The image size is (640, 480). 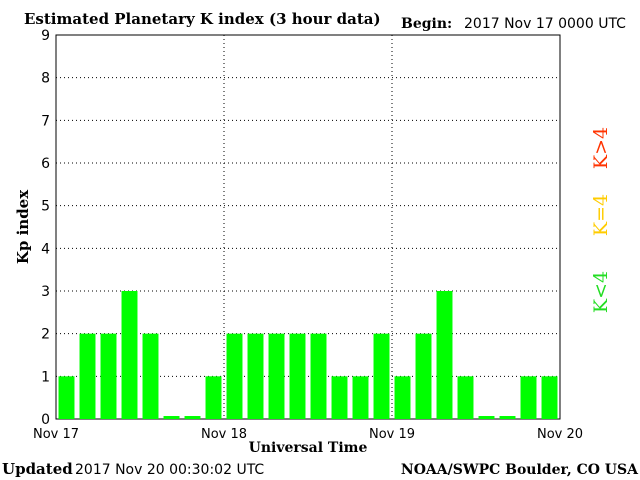 What do you see at coordinates (308, 434) in the screenshot?
I see `x-tick-labels: Nov 17 Nov 18 Nov 19 Nov 20` at bounding box center [308, 434].